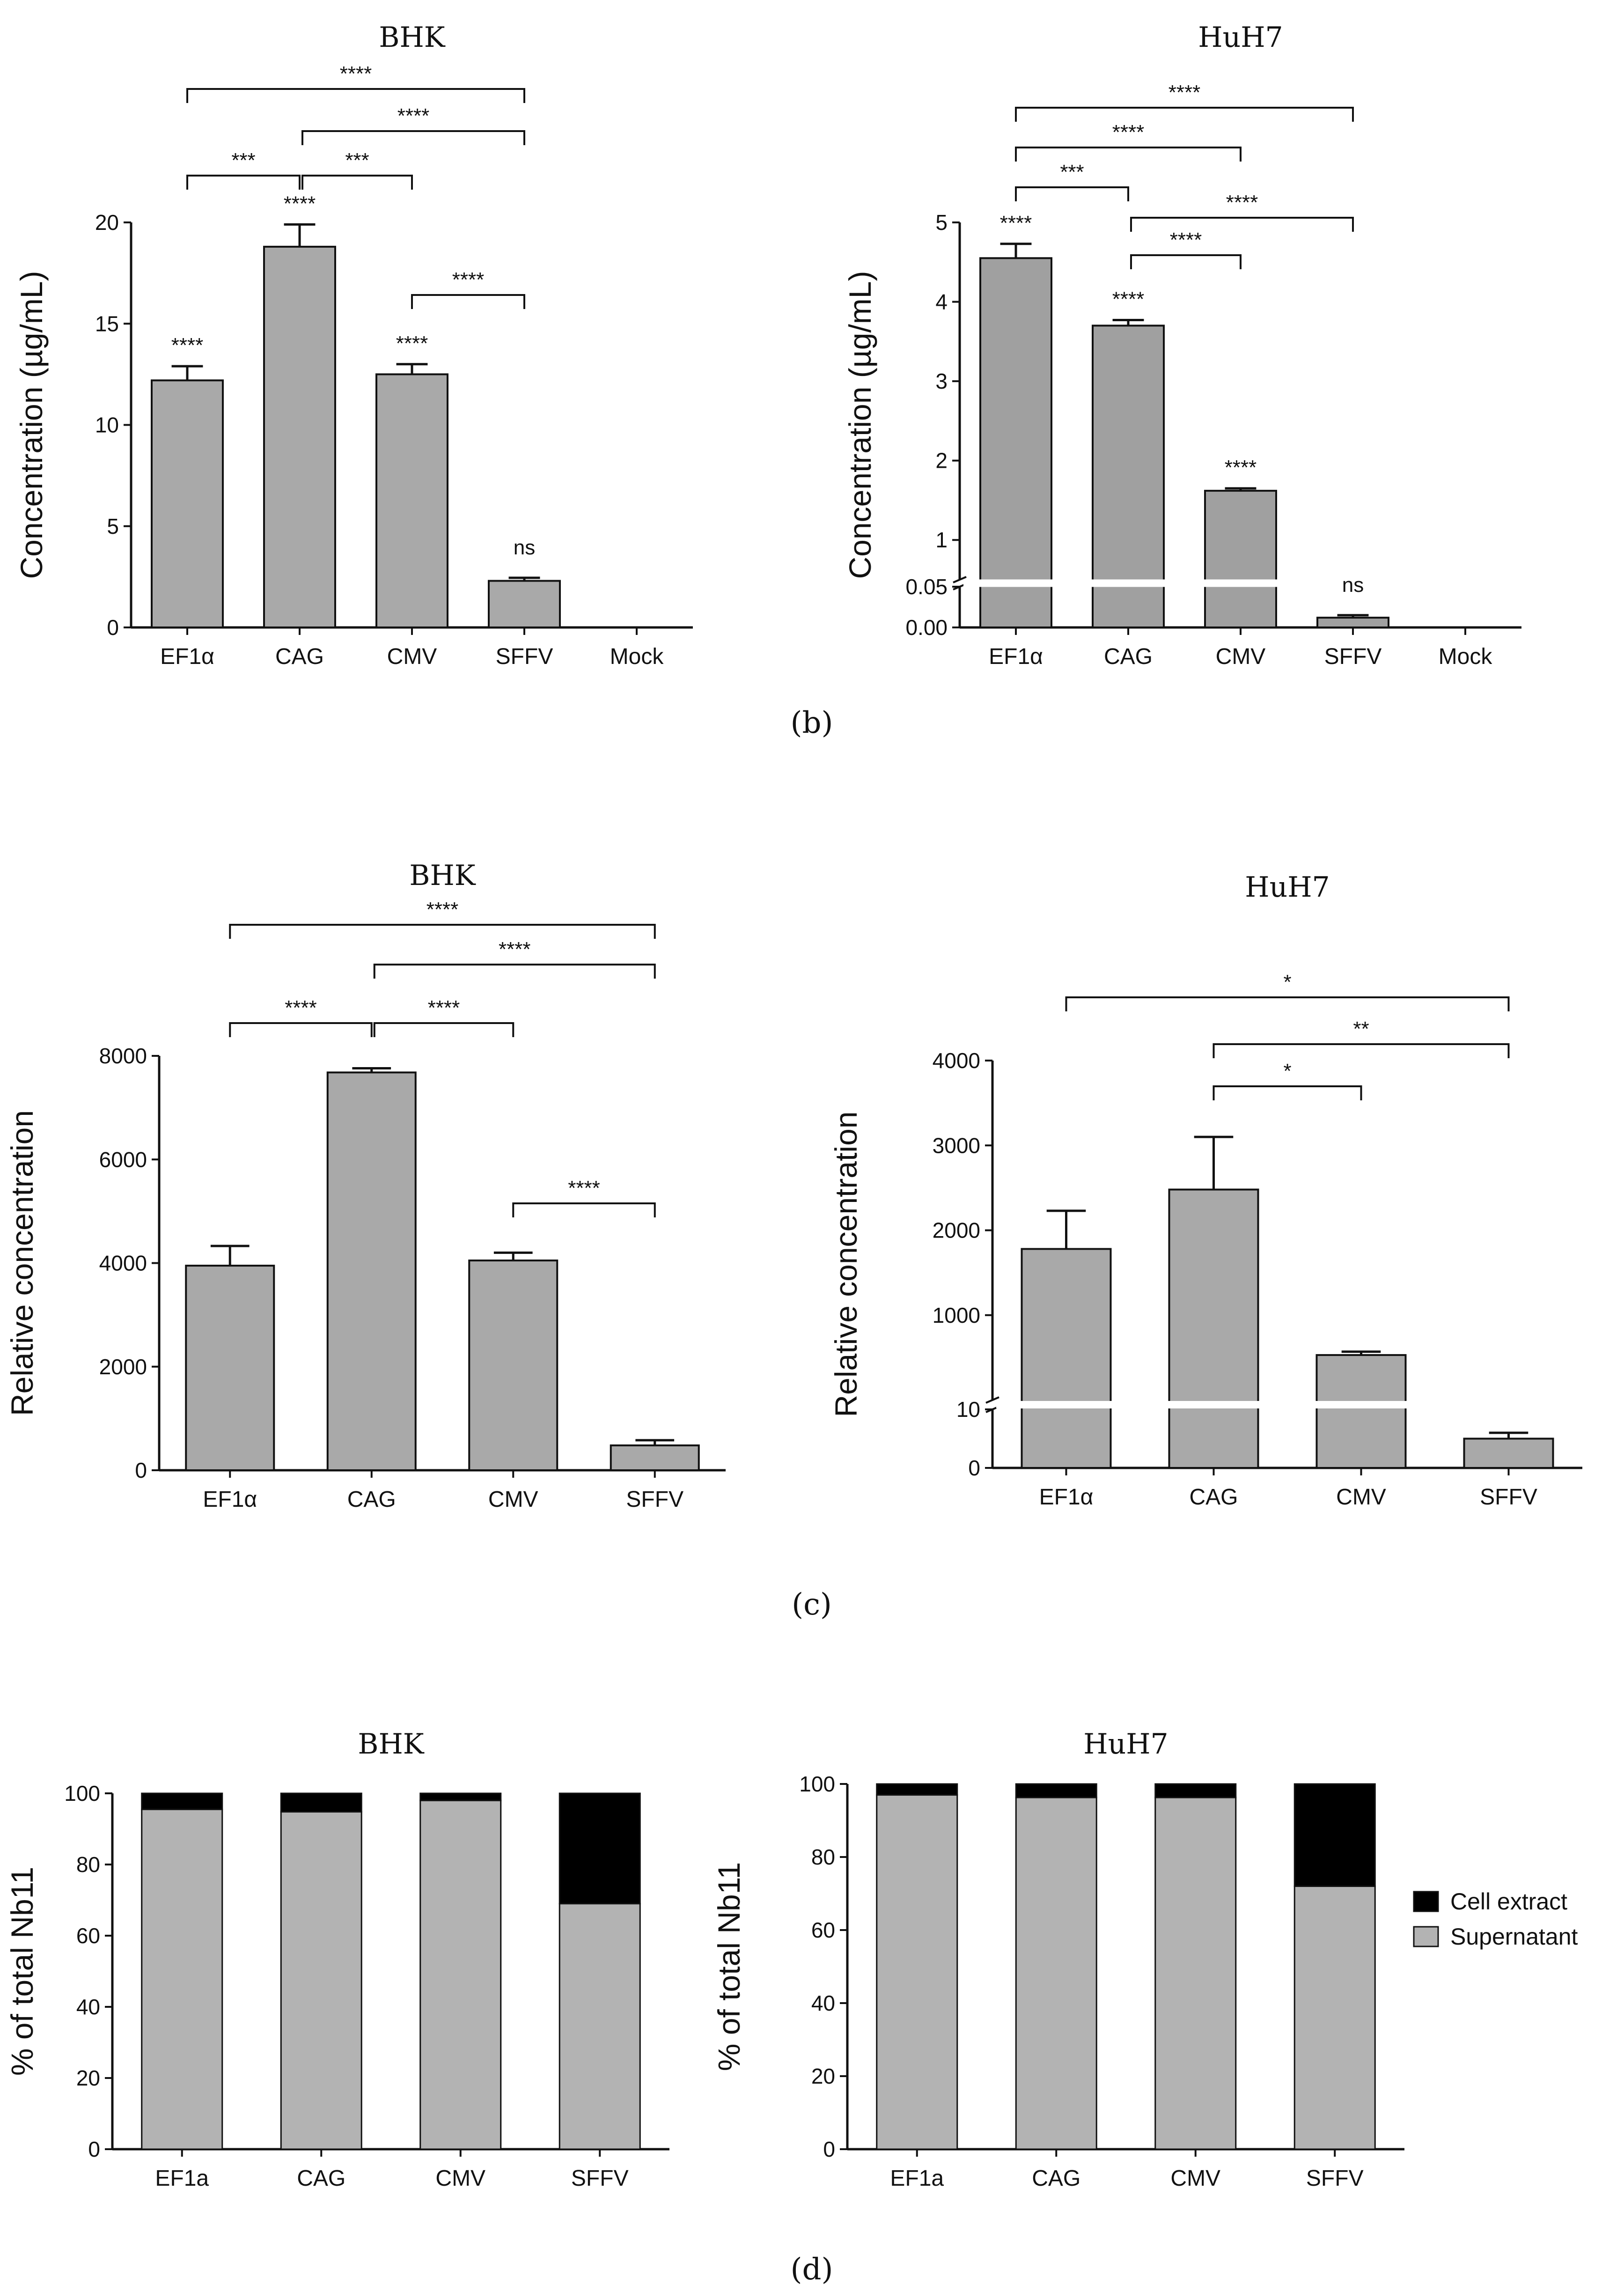 This screenshot has width=1624, height=2292. Describe the element at coordinates (1128, 299) in the screenshot. I see `significance-label: ****` at that location.